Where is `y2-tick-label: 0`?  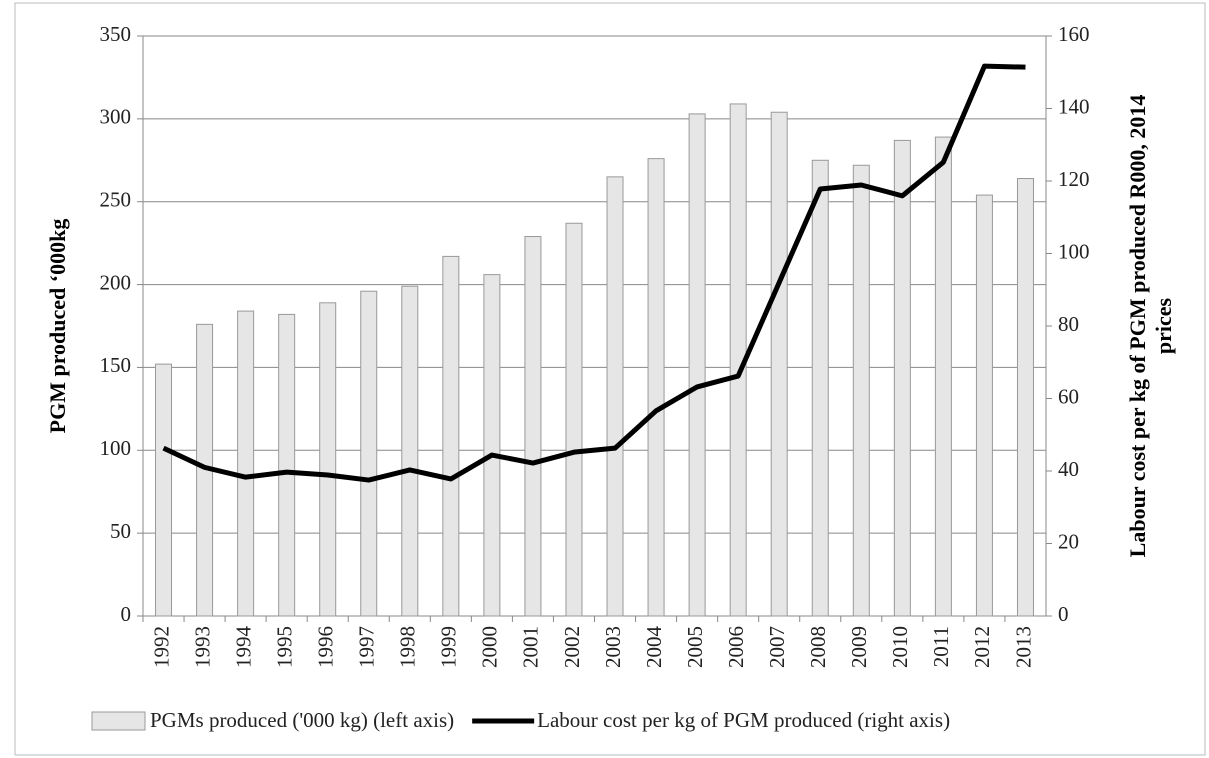
y2-tick-label: 0 is located at coordinates (1063, 614).